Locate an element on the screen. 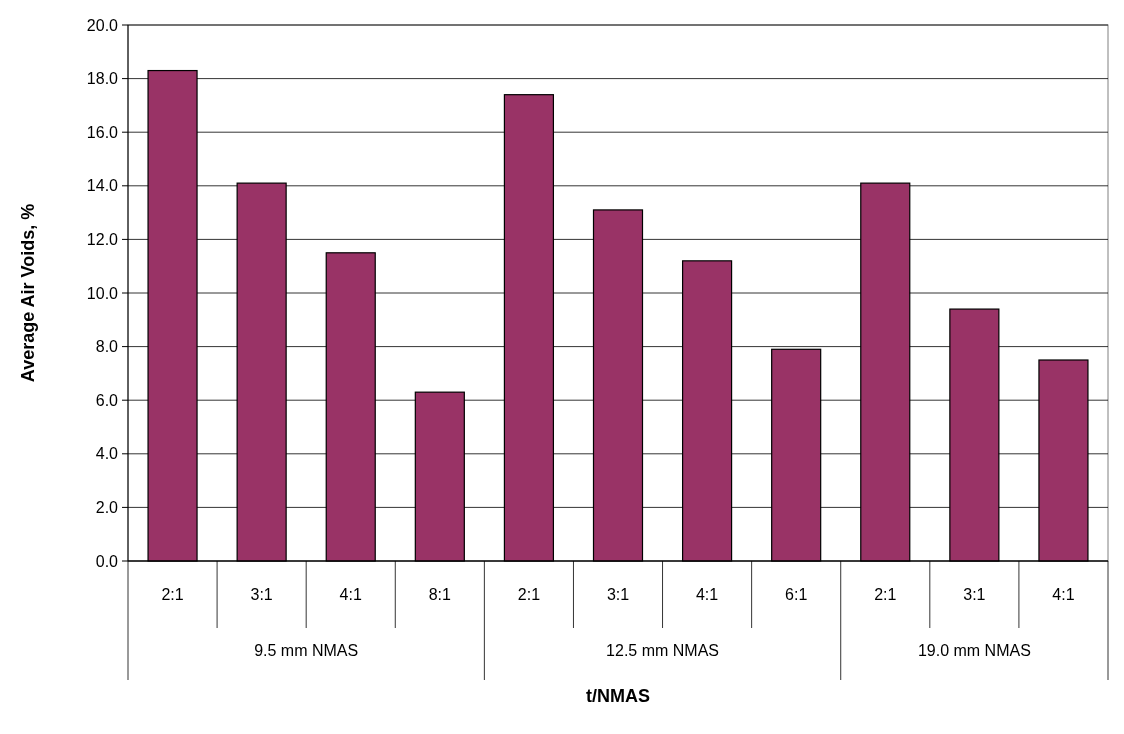  text: 12.5 mm NMAS is located at coordinates (663, 650).